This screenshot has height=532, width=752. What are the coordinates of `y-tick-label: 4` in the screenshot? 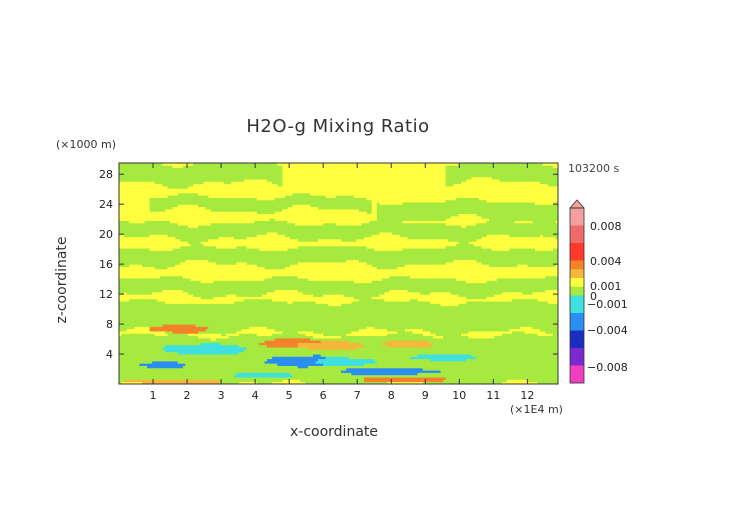 It's located at (109, 354).